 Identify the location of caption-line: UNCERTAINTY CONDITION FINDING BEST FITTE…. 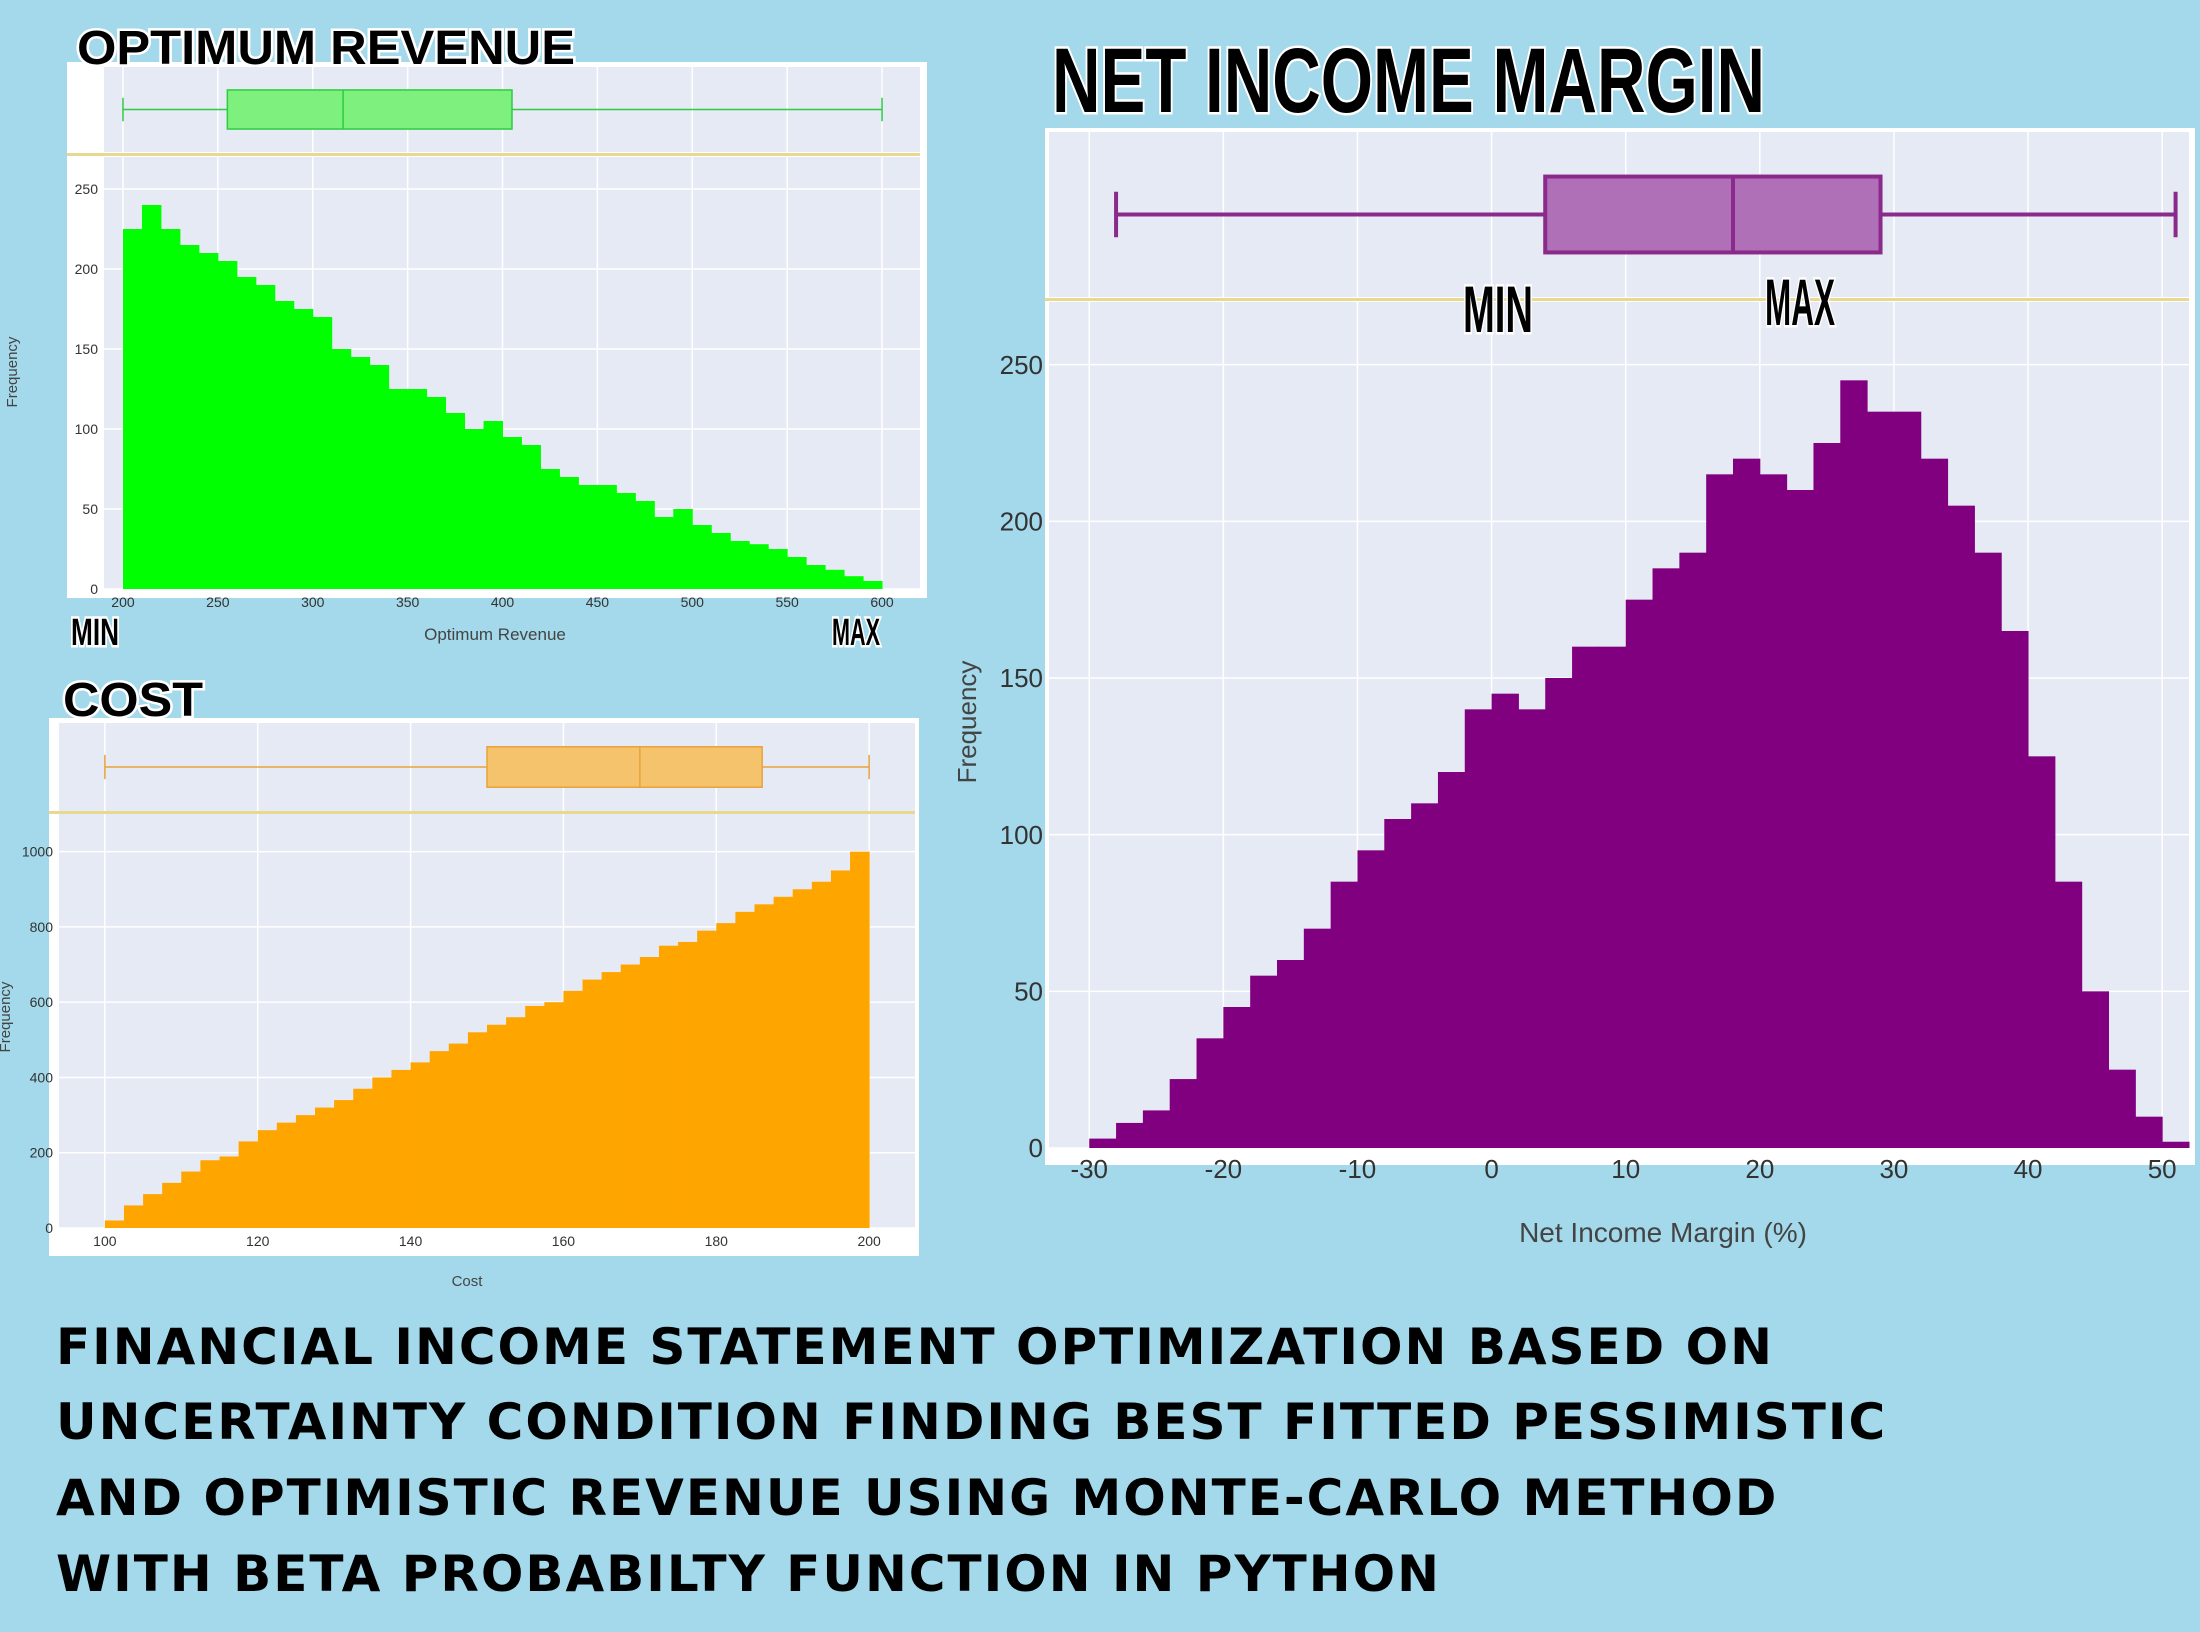
(971, 1422).